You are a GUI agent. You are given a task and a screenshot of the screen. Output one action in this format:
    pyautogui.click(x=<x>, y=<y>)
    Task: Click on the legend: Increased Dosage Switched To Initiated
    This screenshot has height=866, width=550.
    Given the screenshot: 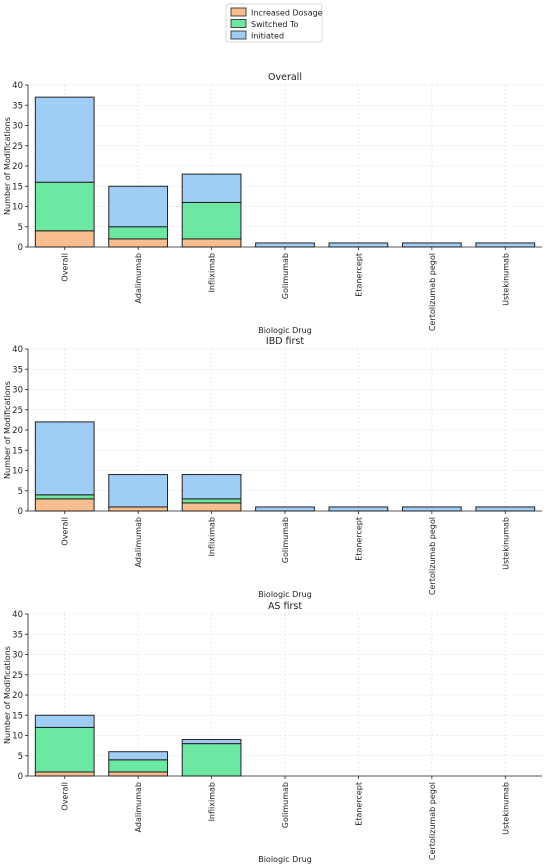 What is the action you would take?
    pyautogui.click(x=274, y=23)
    